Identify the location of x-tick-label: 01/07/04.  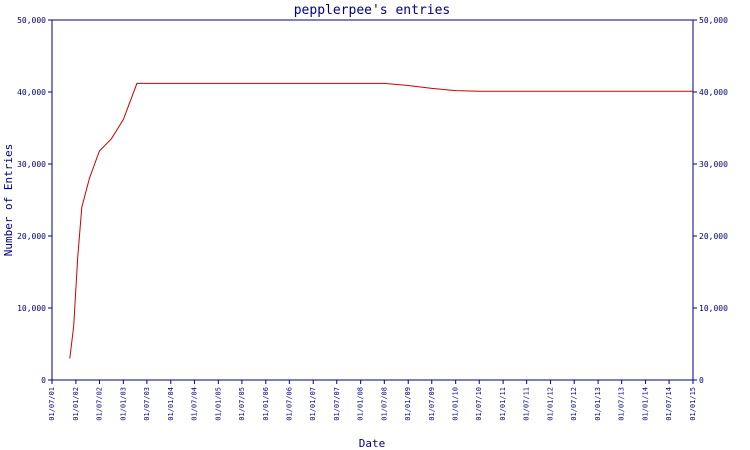
(194, 404).